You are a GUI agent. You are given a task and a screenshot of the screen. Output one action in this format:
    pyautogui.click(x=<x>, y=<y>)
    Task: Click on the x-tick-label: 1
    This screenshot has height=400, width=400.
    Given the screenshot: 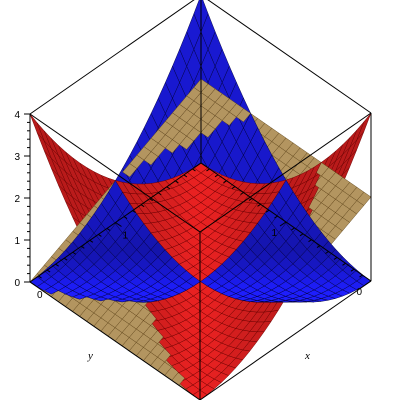 What is the action you would take?
    pyautogui.click(x=126, y=236)
    